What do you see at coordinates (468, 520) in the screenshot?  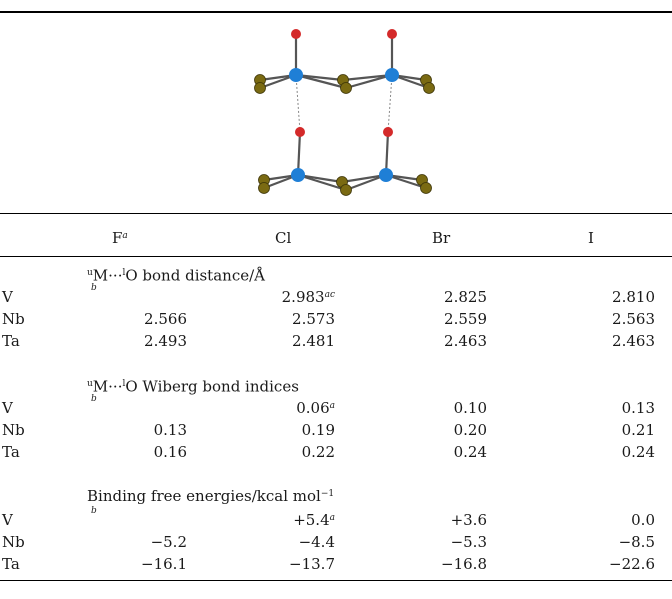 I see `table-cell: +3.6` at bounding box center [468, 520].